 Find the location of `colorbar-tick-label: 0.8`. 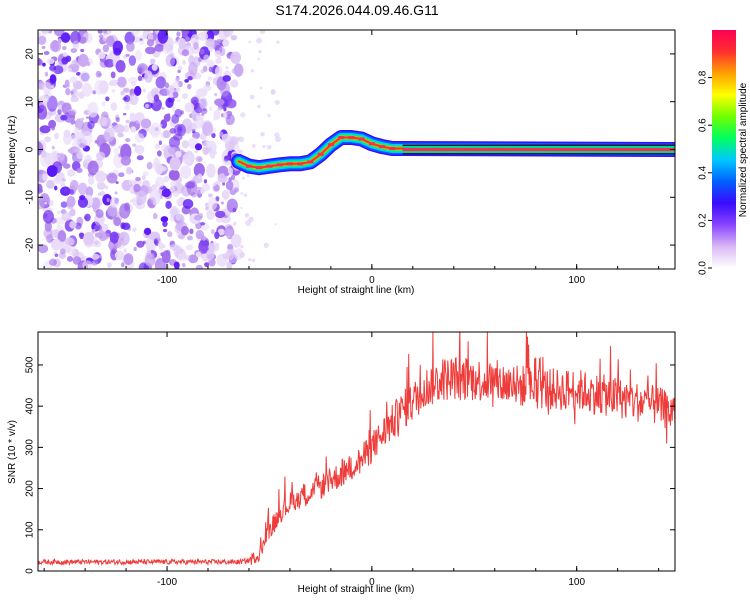

colorbar-tick-label: 0.8 is located at coordinates (703, 77).